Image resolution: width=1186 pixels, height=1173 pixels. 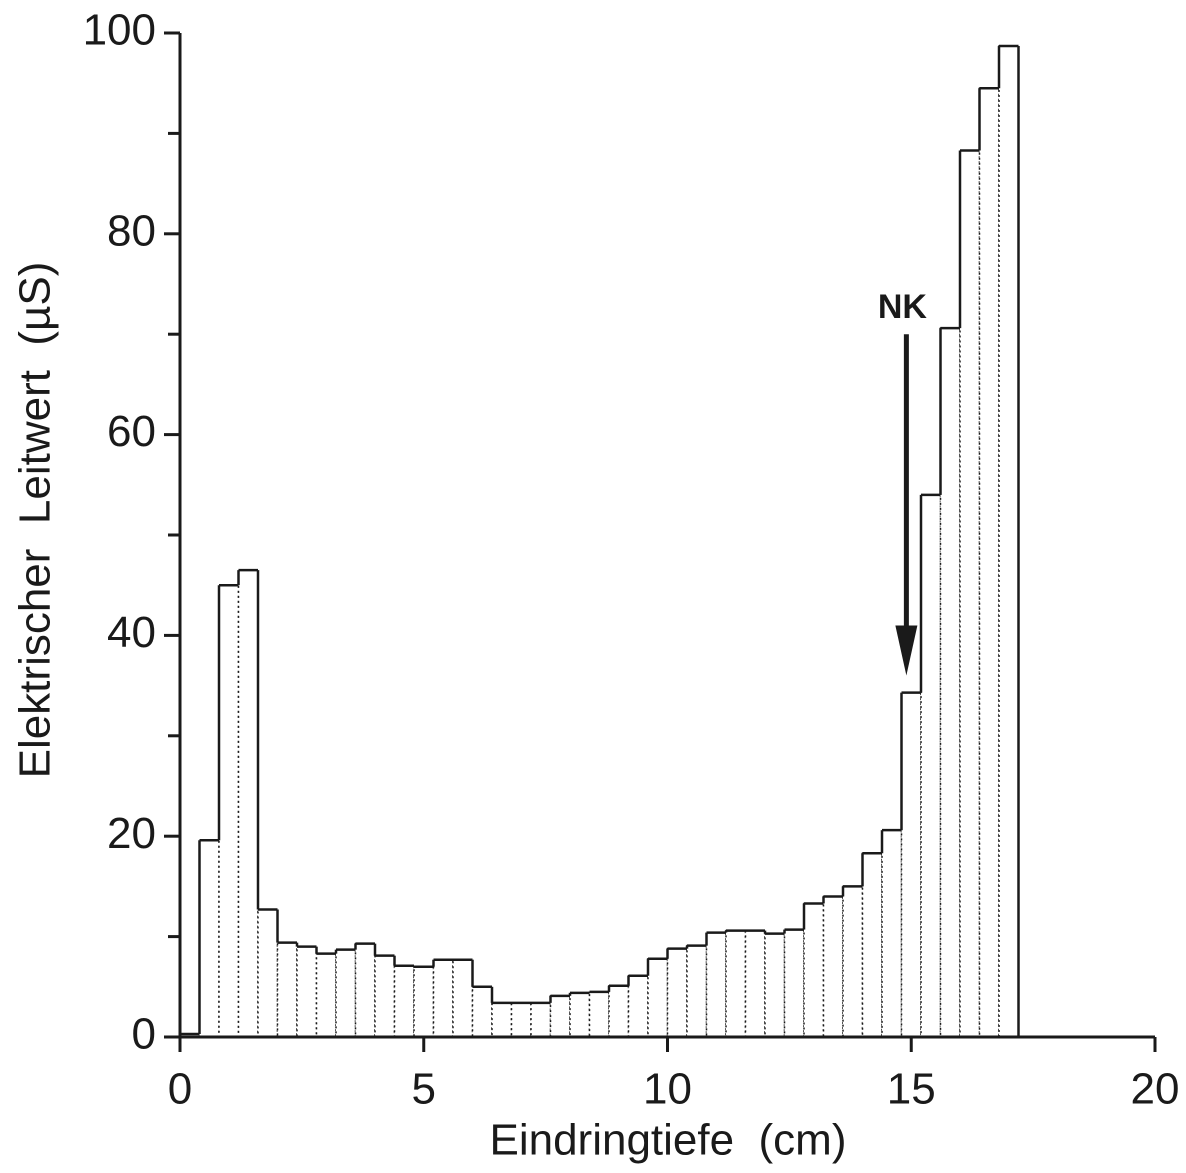 I want to click on y-tick-label: 0, so click(x=144, y=1034).